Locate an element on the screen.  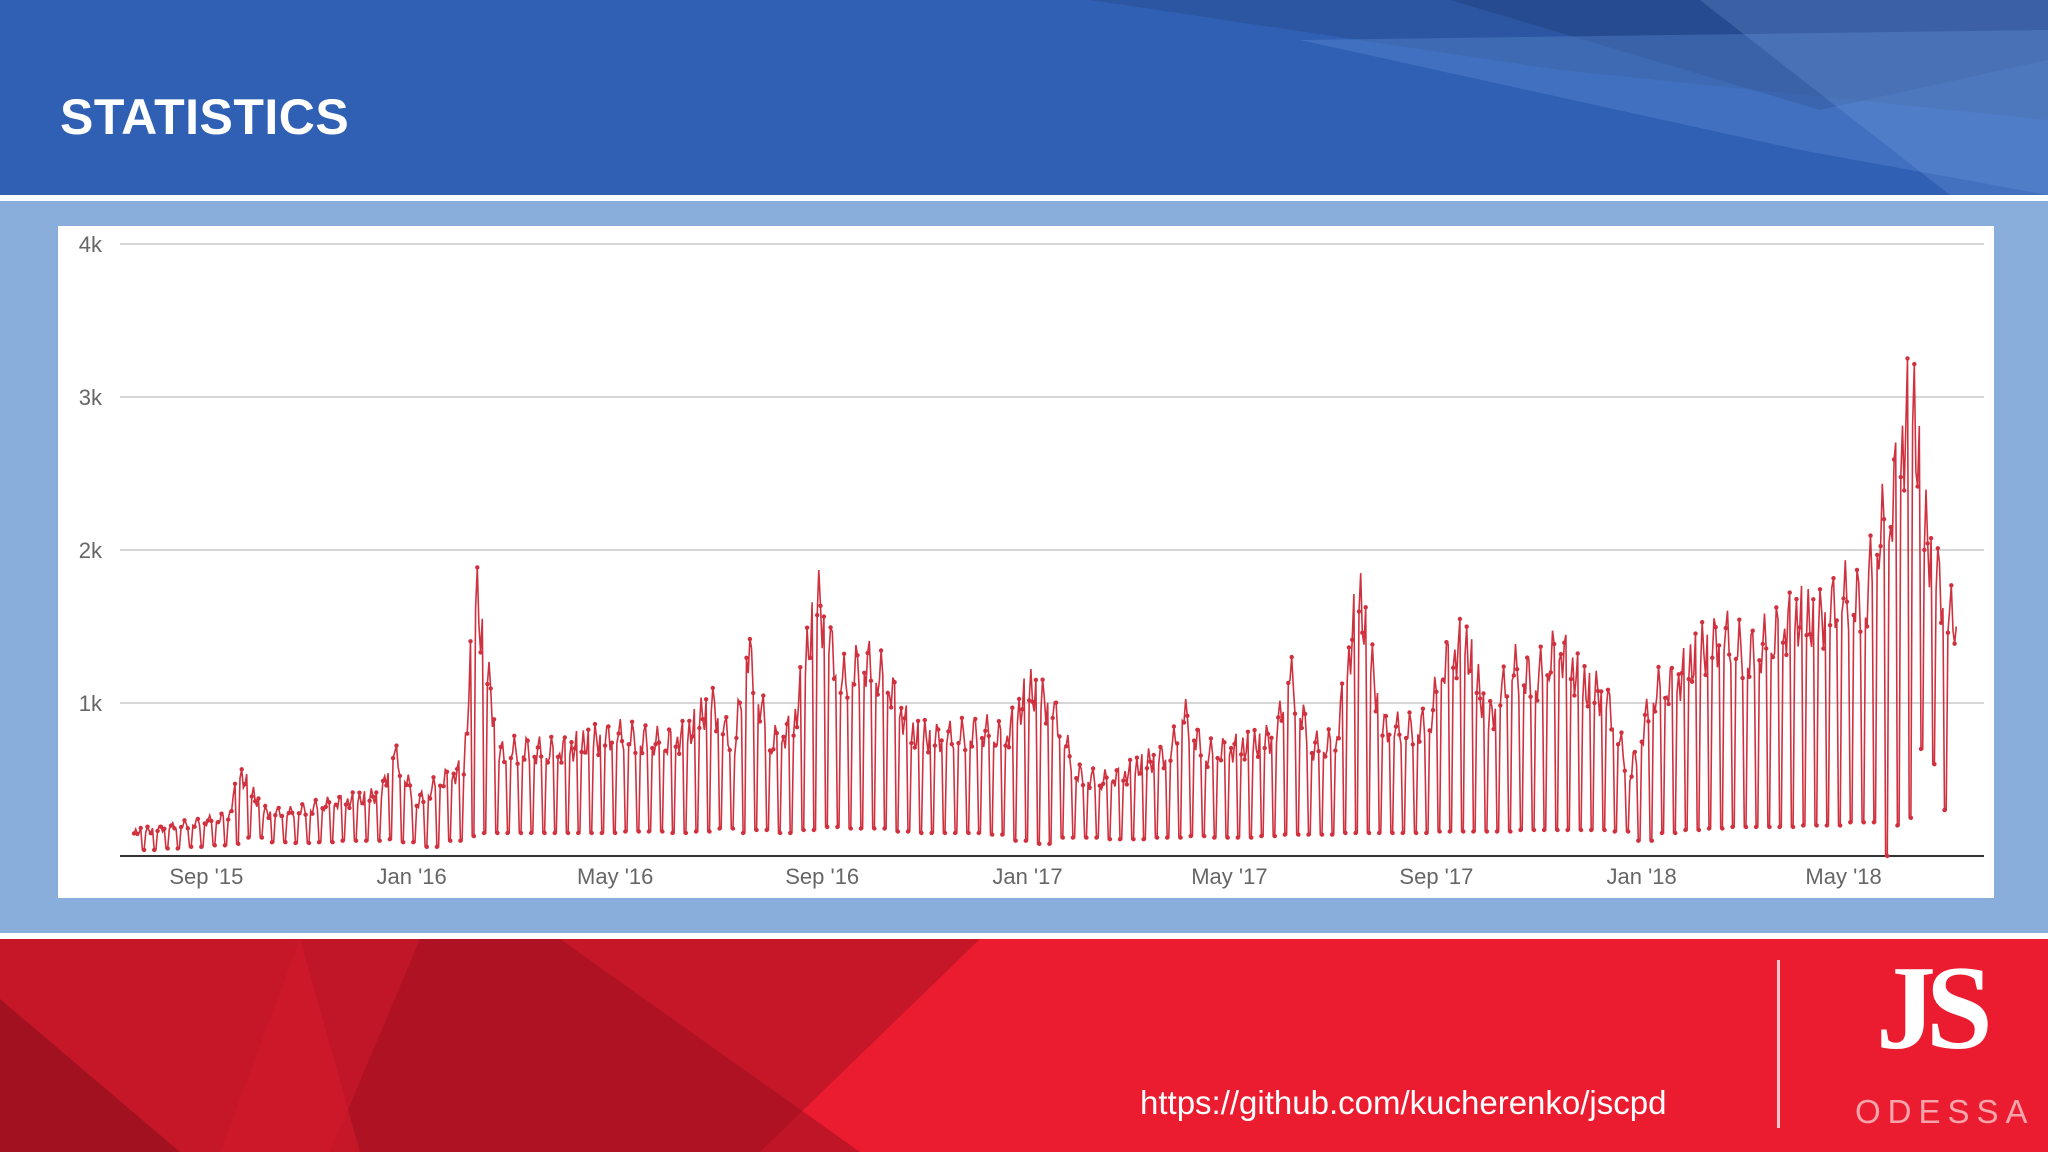
source-link: https://github.com/kucherenko/jscpd is located at coordinates (1403, 1102).